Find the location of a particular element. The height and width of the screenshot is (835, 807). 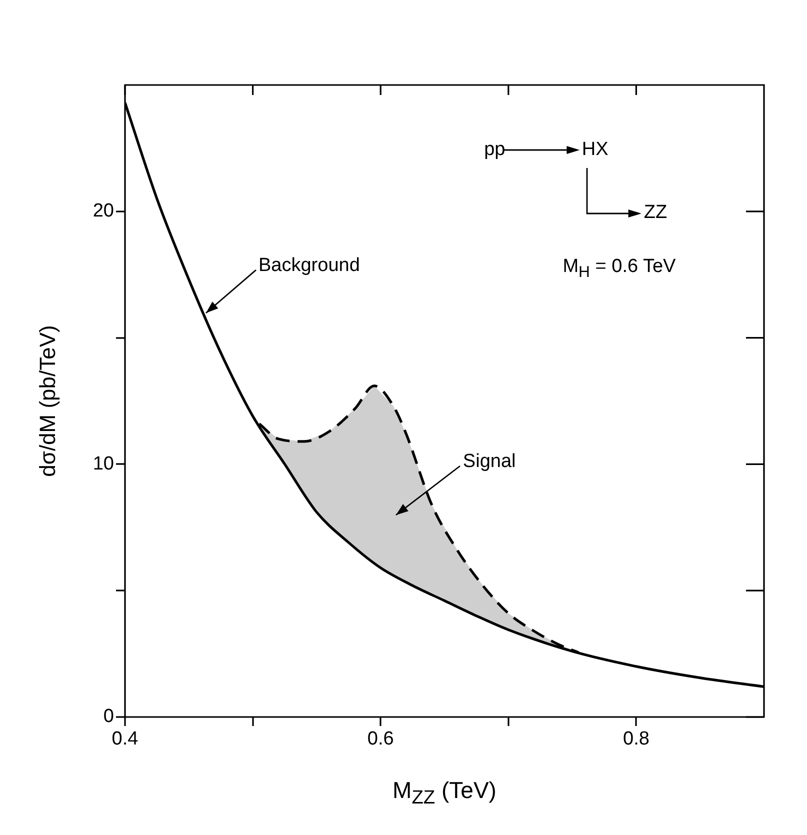

y-tick-label: 10 is located at coordinates (103, 463).